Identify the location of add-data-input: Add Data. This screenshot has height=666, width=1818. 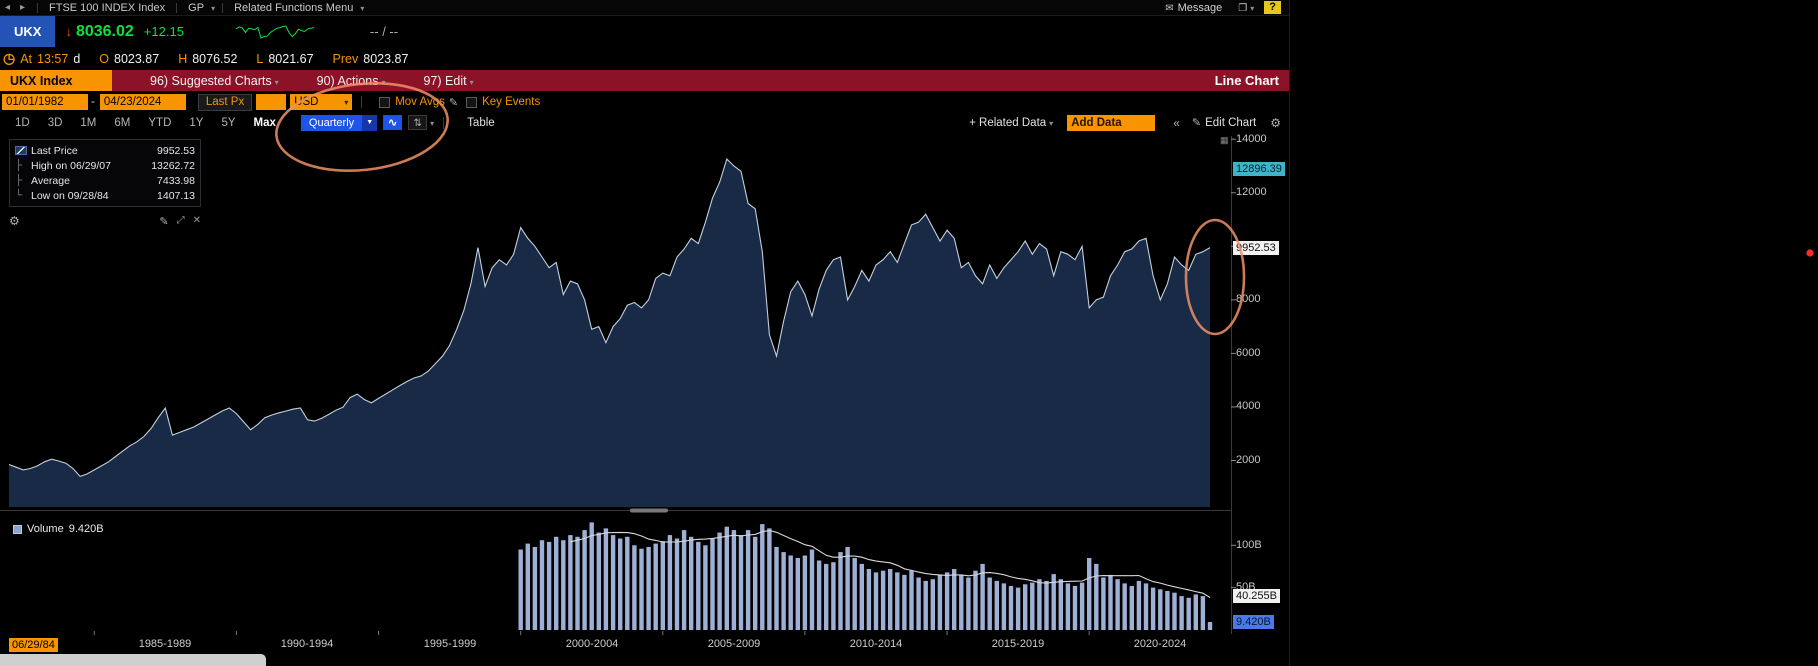
(1111, 122).